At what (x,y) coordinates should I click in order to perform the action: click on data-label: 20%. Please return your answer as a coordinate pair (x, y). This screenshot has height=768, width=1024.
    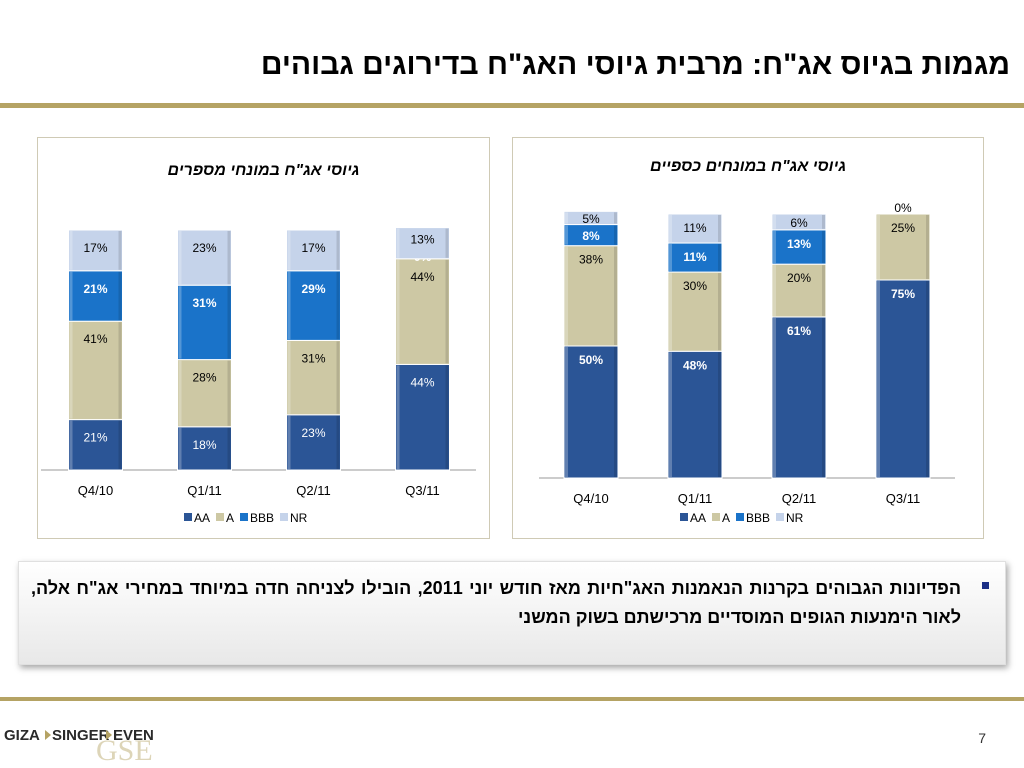
    Looking at the image, I should click on (799, 278).